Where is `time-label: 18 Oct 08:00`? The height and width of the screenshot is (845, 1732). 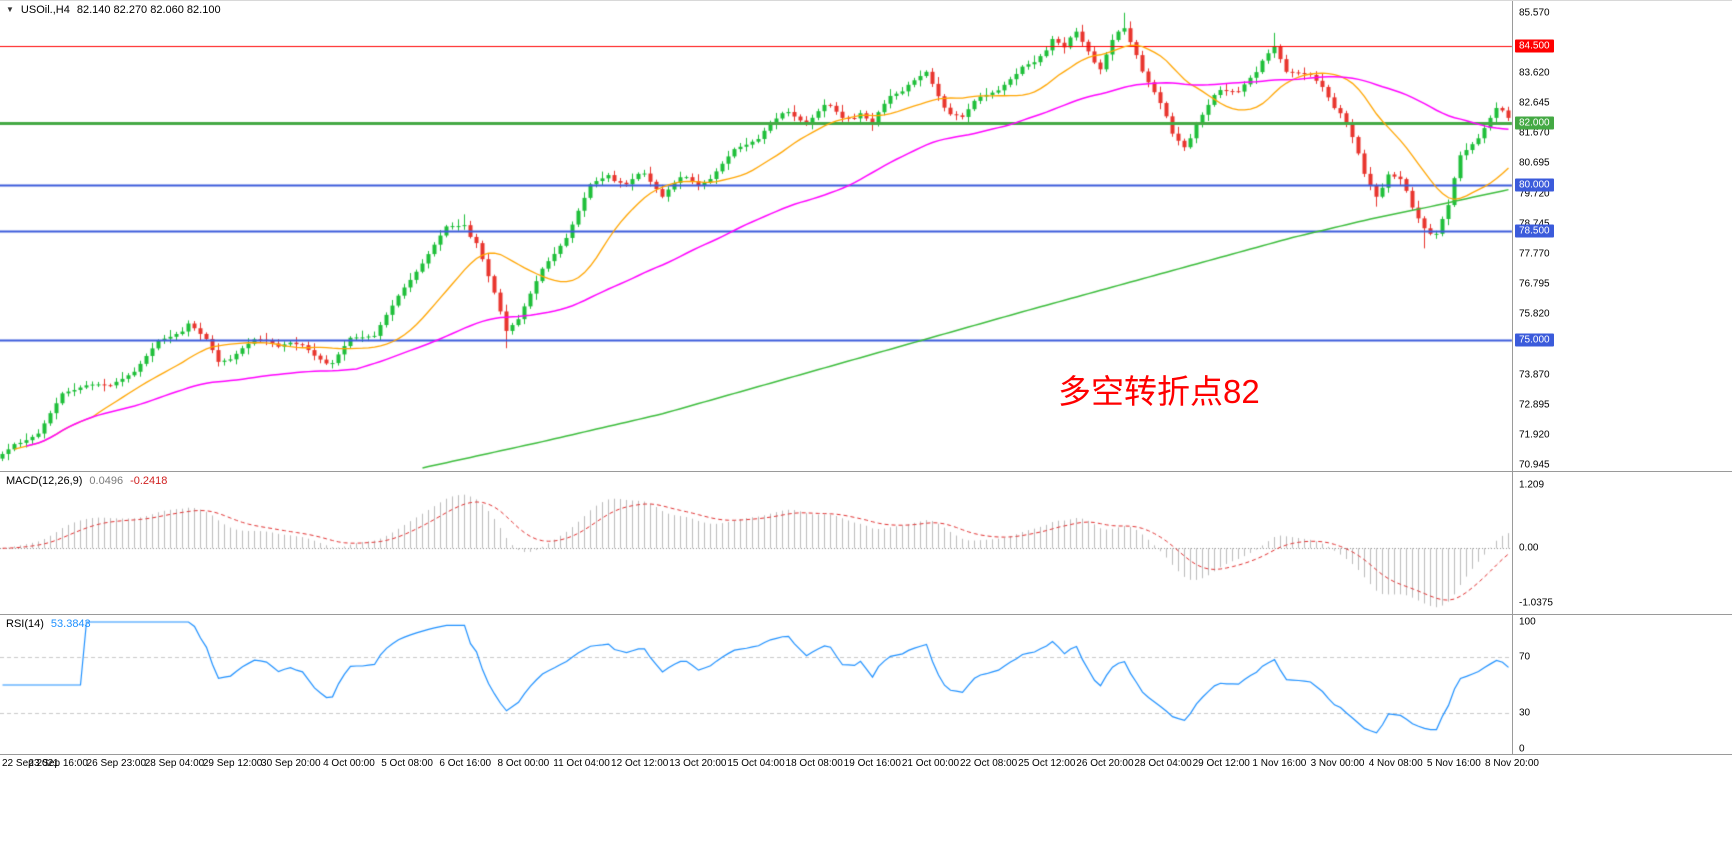
time-label: 18 Oct 08:00 is located at coordinates (814, 763).